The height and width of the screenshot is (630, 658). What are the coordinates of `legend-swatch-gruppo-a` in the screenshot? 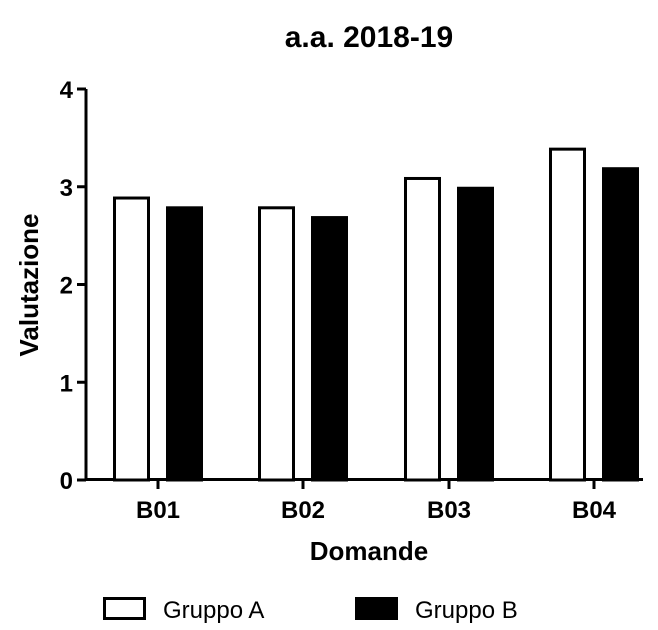 It's located at (124, 608).